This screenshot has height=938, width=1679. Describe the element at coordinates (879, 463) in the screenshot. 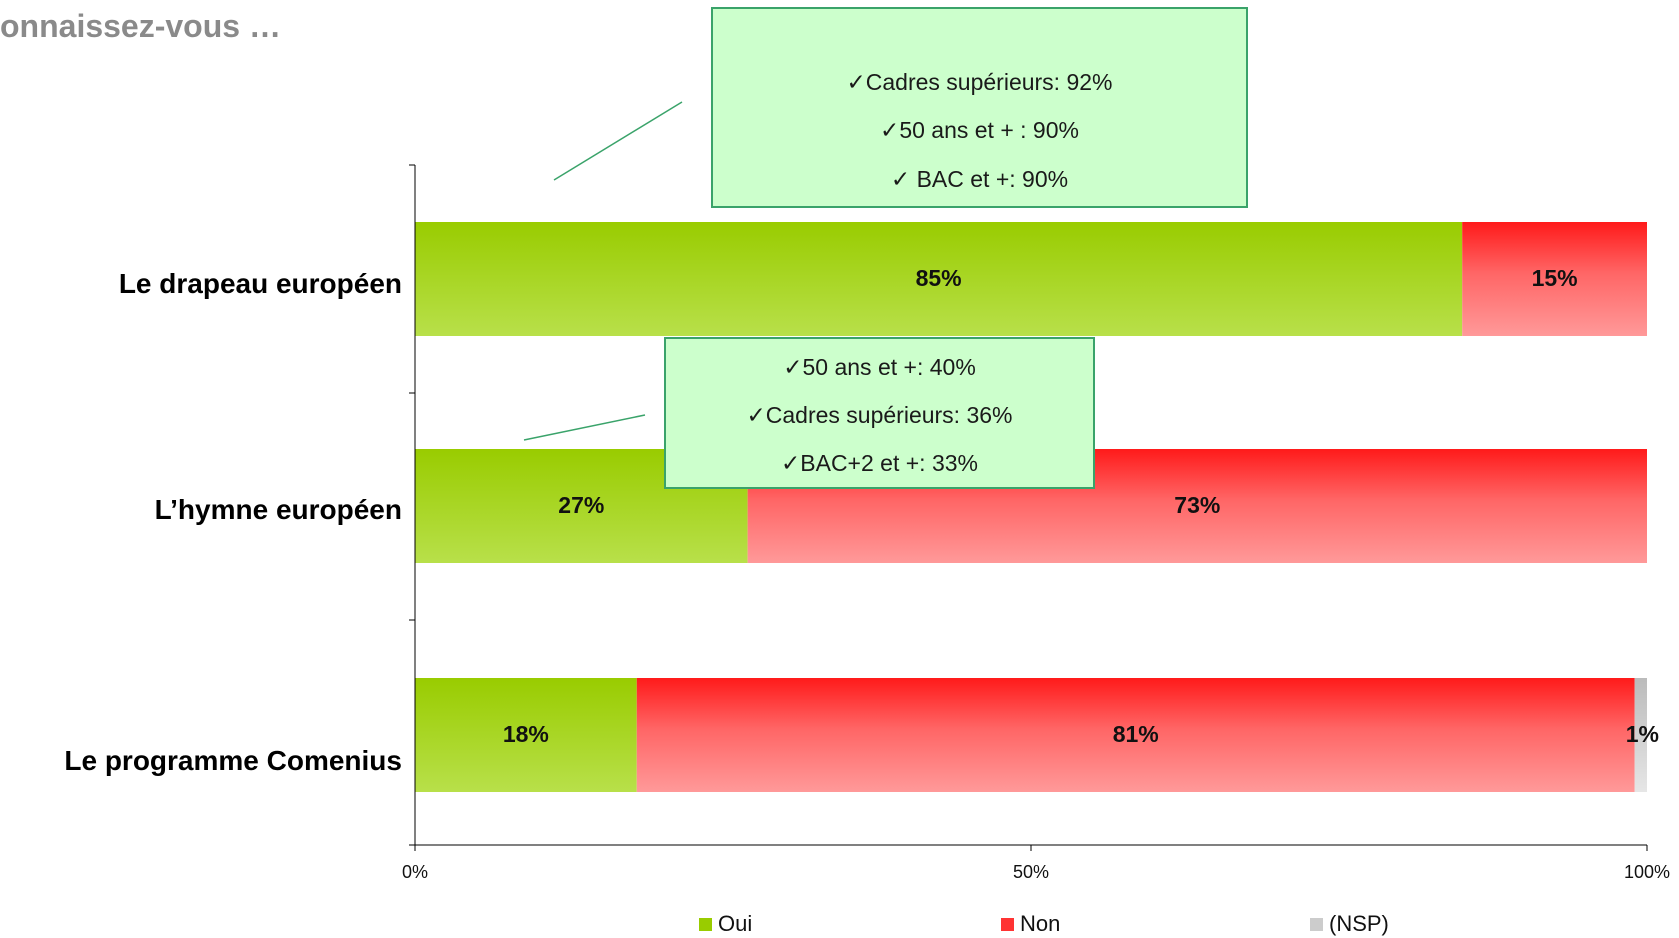

I see `callout-2-line-3: ✓BAC+2 et +: 33%` at that location.